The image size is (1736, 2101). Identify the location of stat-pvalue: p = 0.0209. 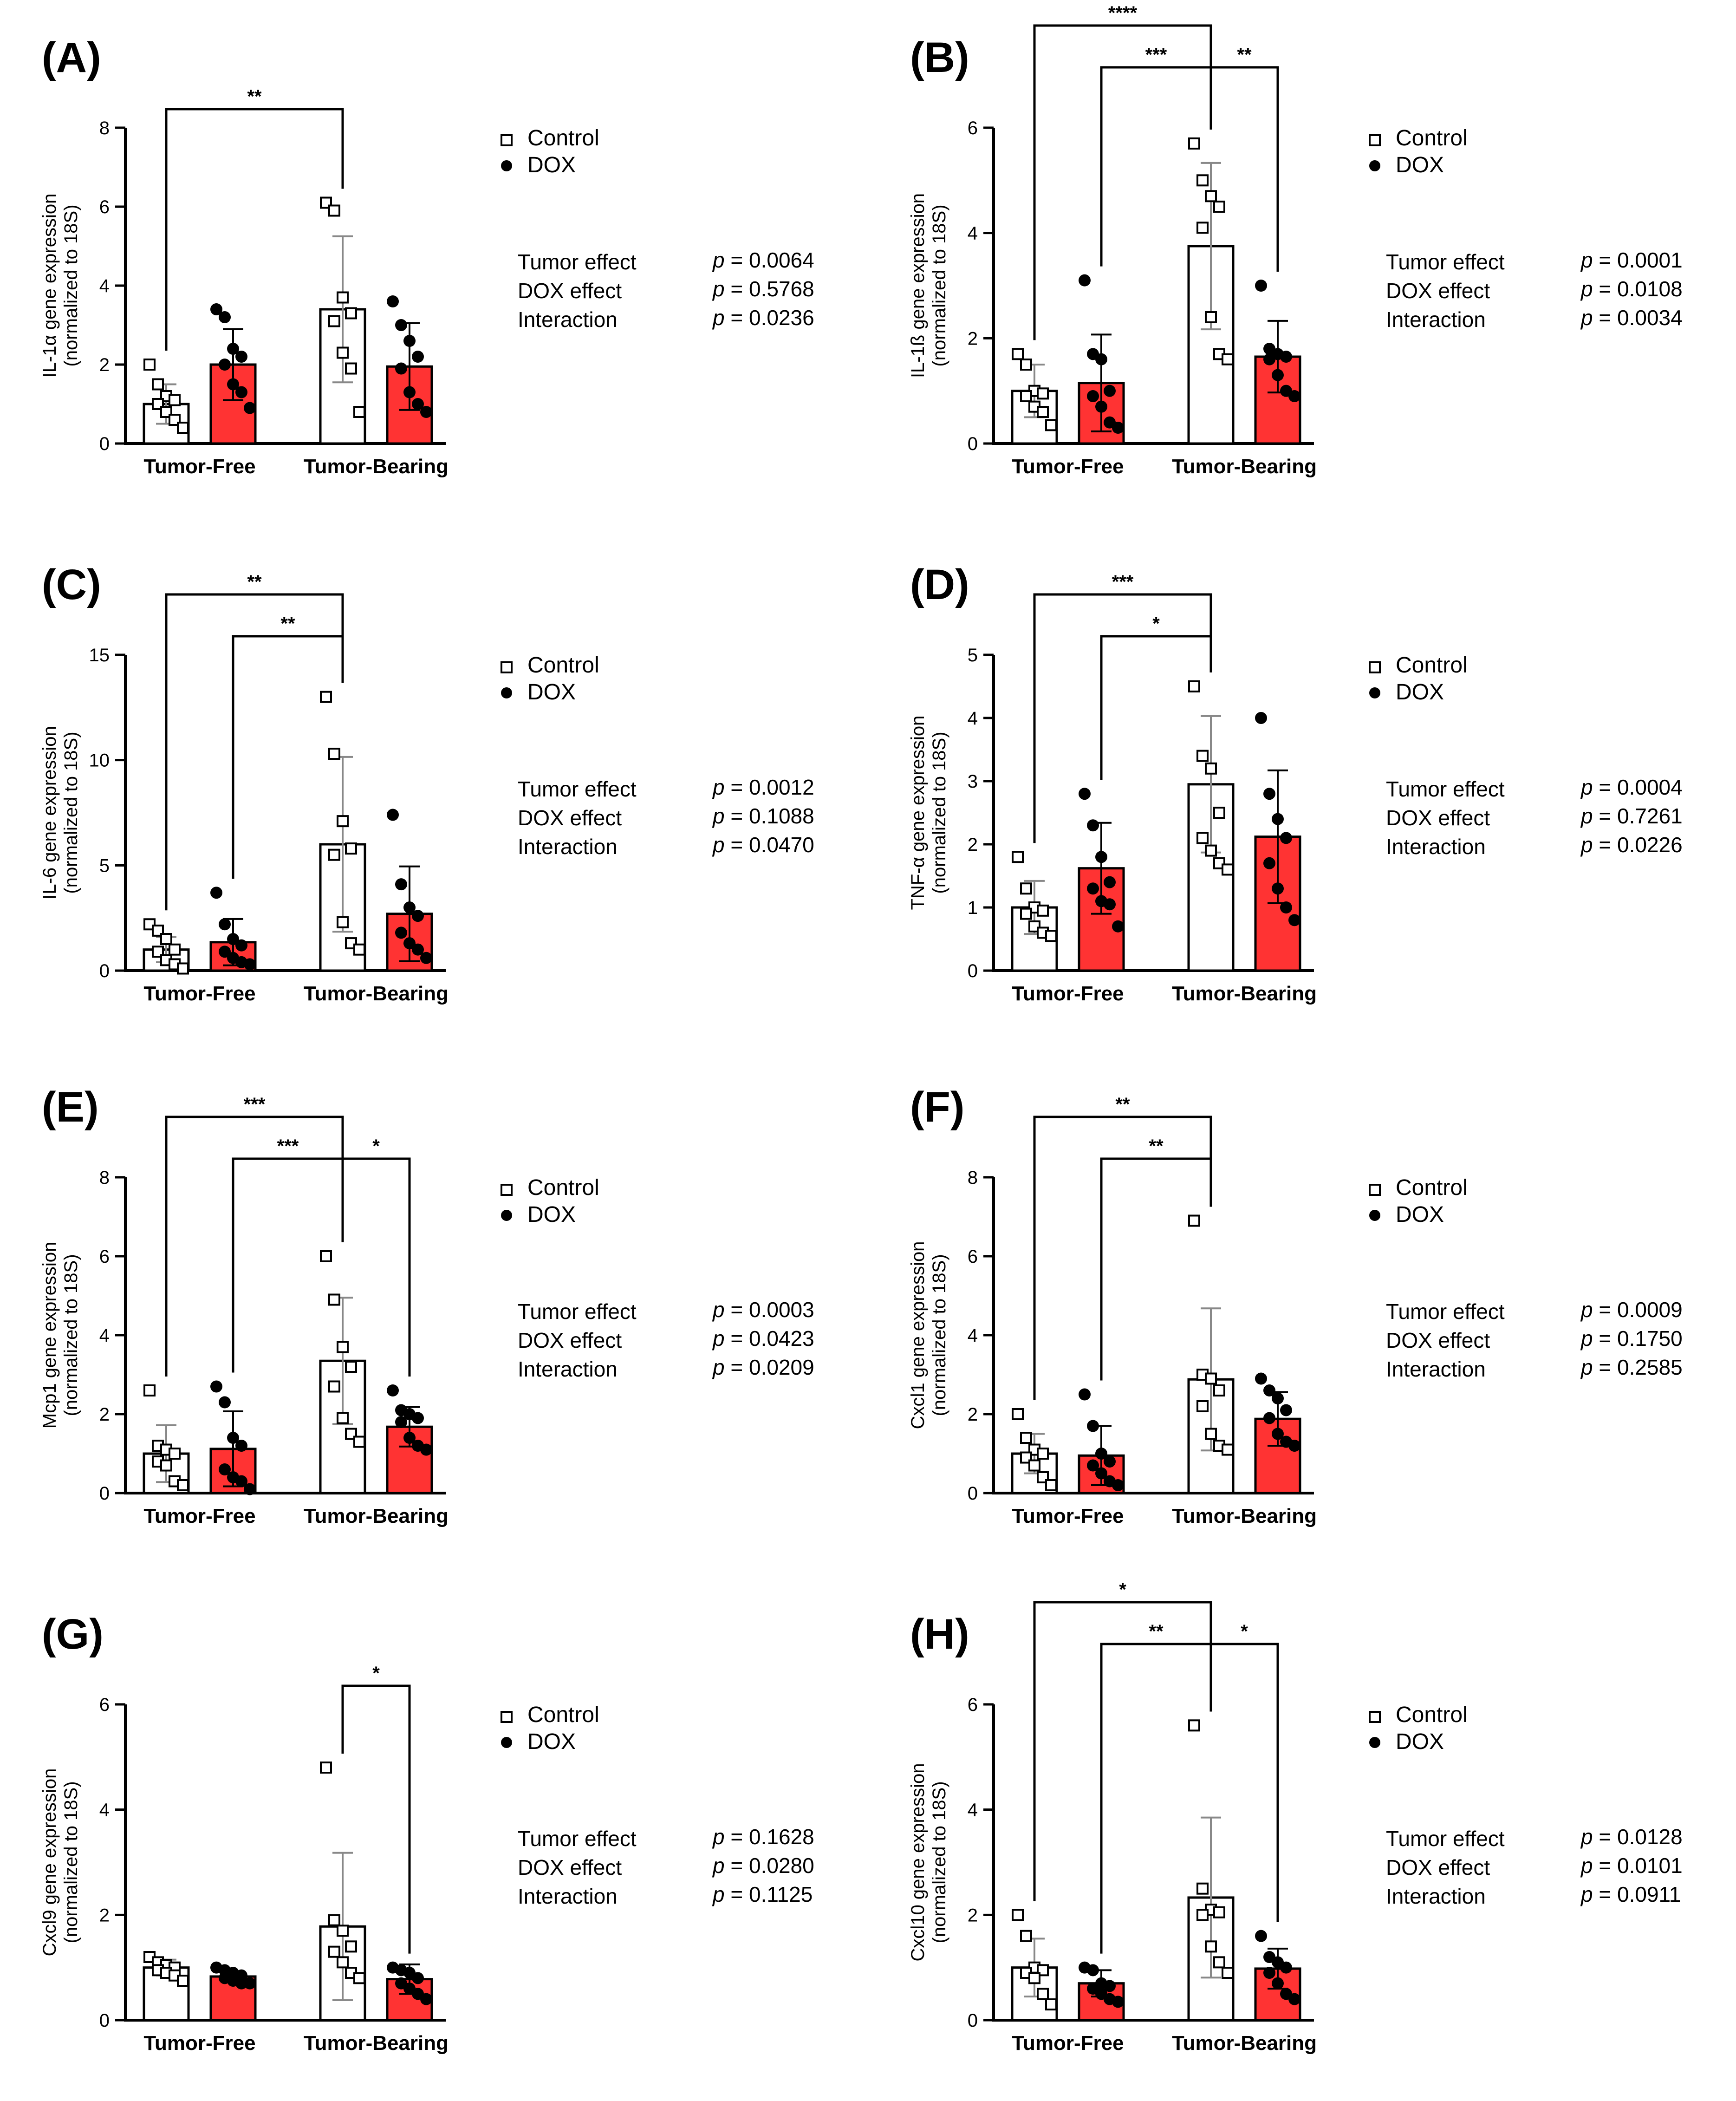
(763, 1367).